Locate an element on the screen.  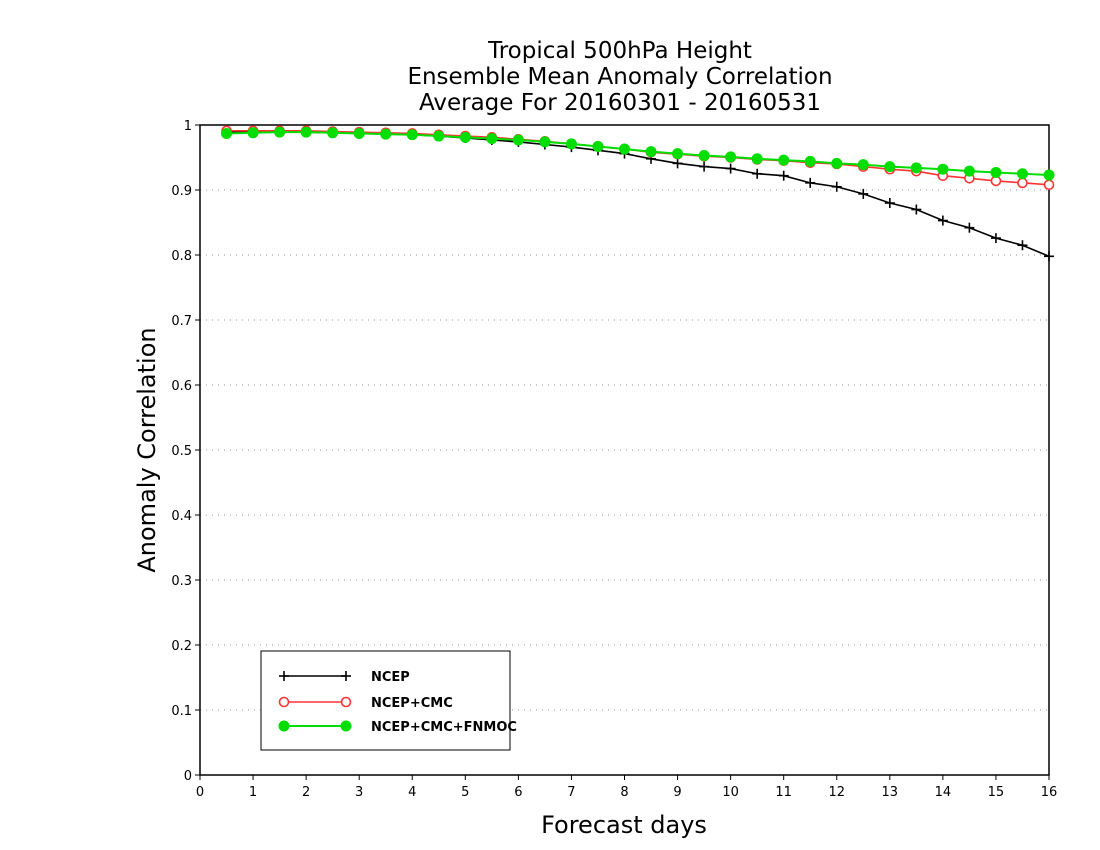
y-tick-label: 0.2 is located at coordinates (181, 646).